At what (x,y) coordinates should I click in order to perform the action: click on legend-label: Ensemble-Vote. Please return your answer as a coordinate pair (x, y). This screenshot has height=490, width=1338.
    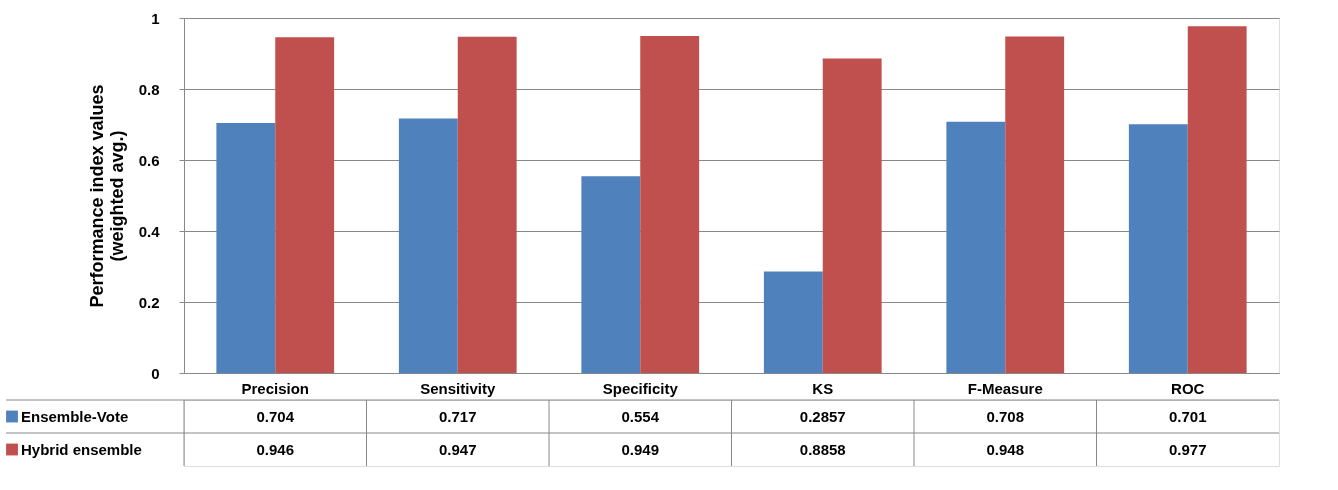
    Looking at the image, I should click on (75, 416).